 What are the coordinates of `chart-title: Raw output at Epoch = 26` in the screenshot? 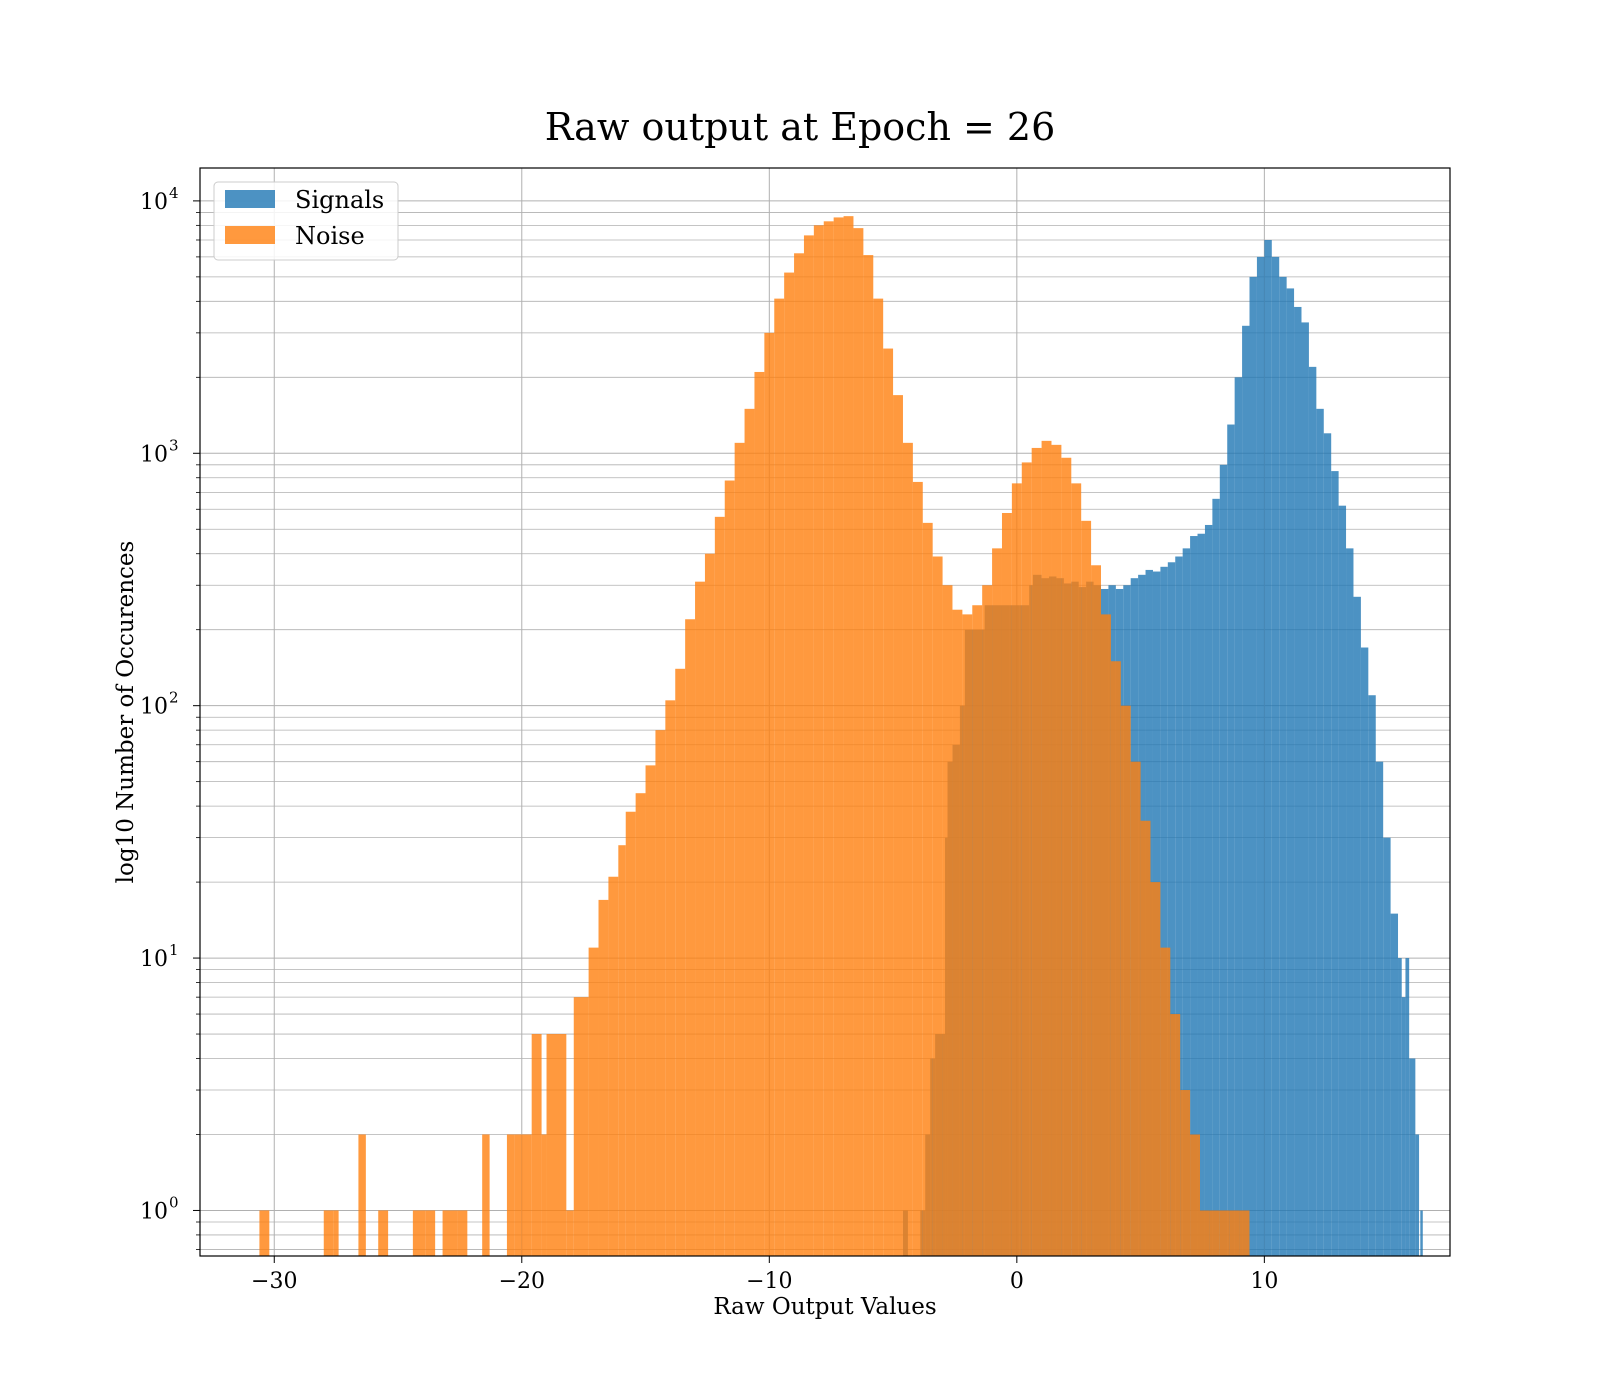 It's located at (800, 127).